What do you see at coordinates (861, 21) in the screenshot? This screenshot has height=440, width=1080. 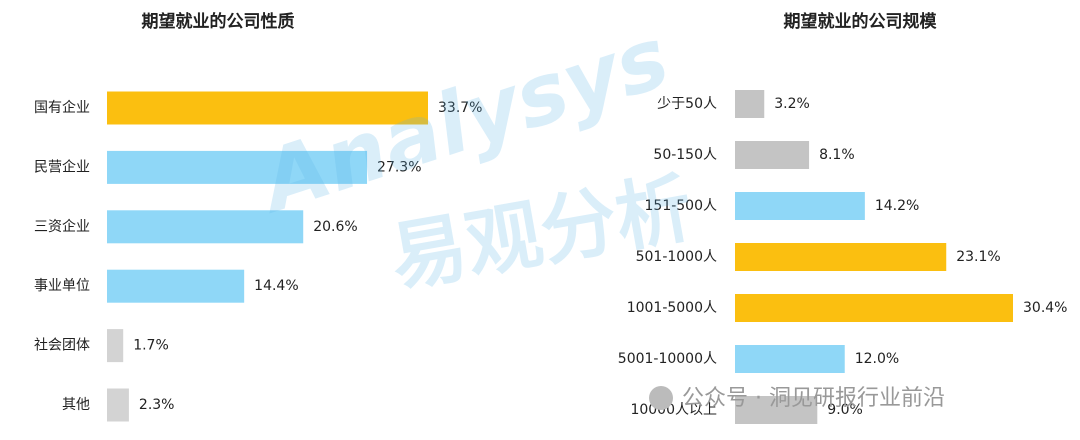 I see `chart-title: 期望就业的公司规模` at bounding box center [861, 21].